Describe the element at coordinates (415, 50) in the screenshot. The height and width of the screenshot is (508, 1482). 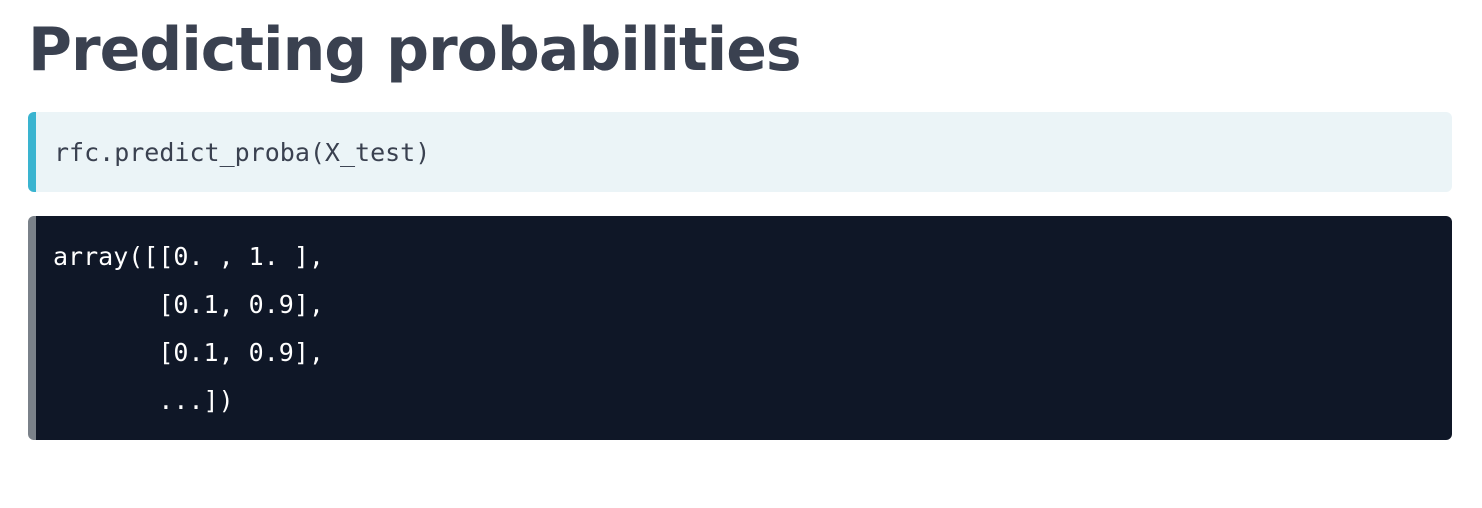
I see `page-title: Predicting probabilities` at that location.